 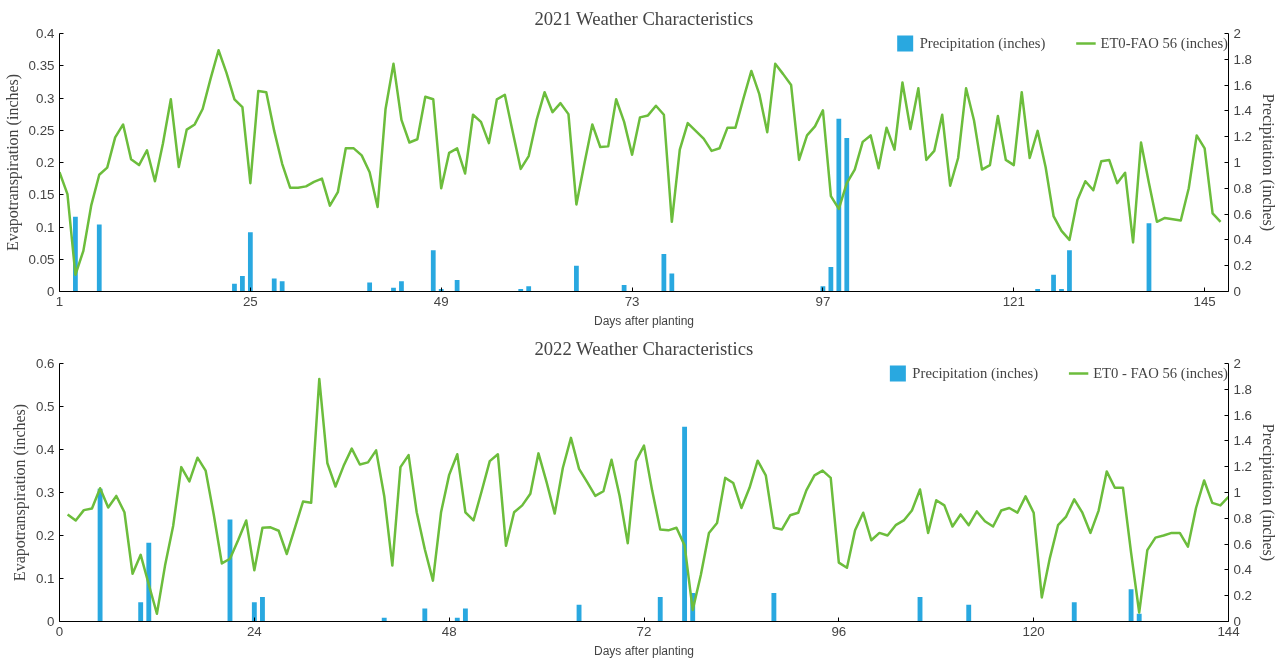 What do you see at coordinates (45, 406) in the screenshot?
I see `y-tick-label: 0.5` at bounding box center [45, 406].